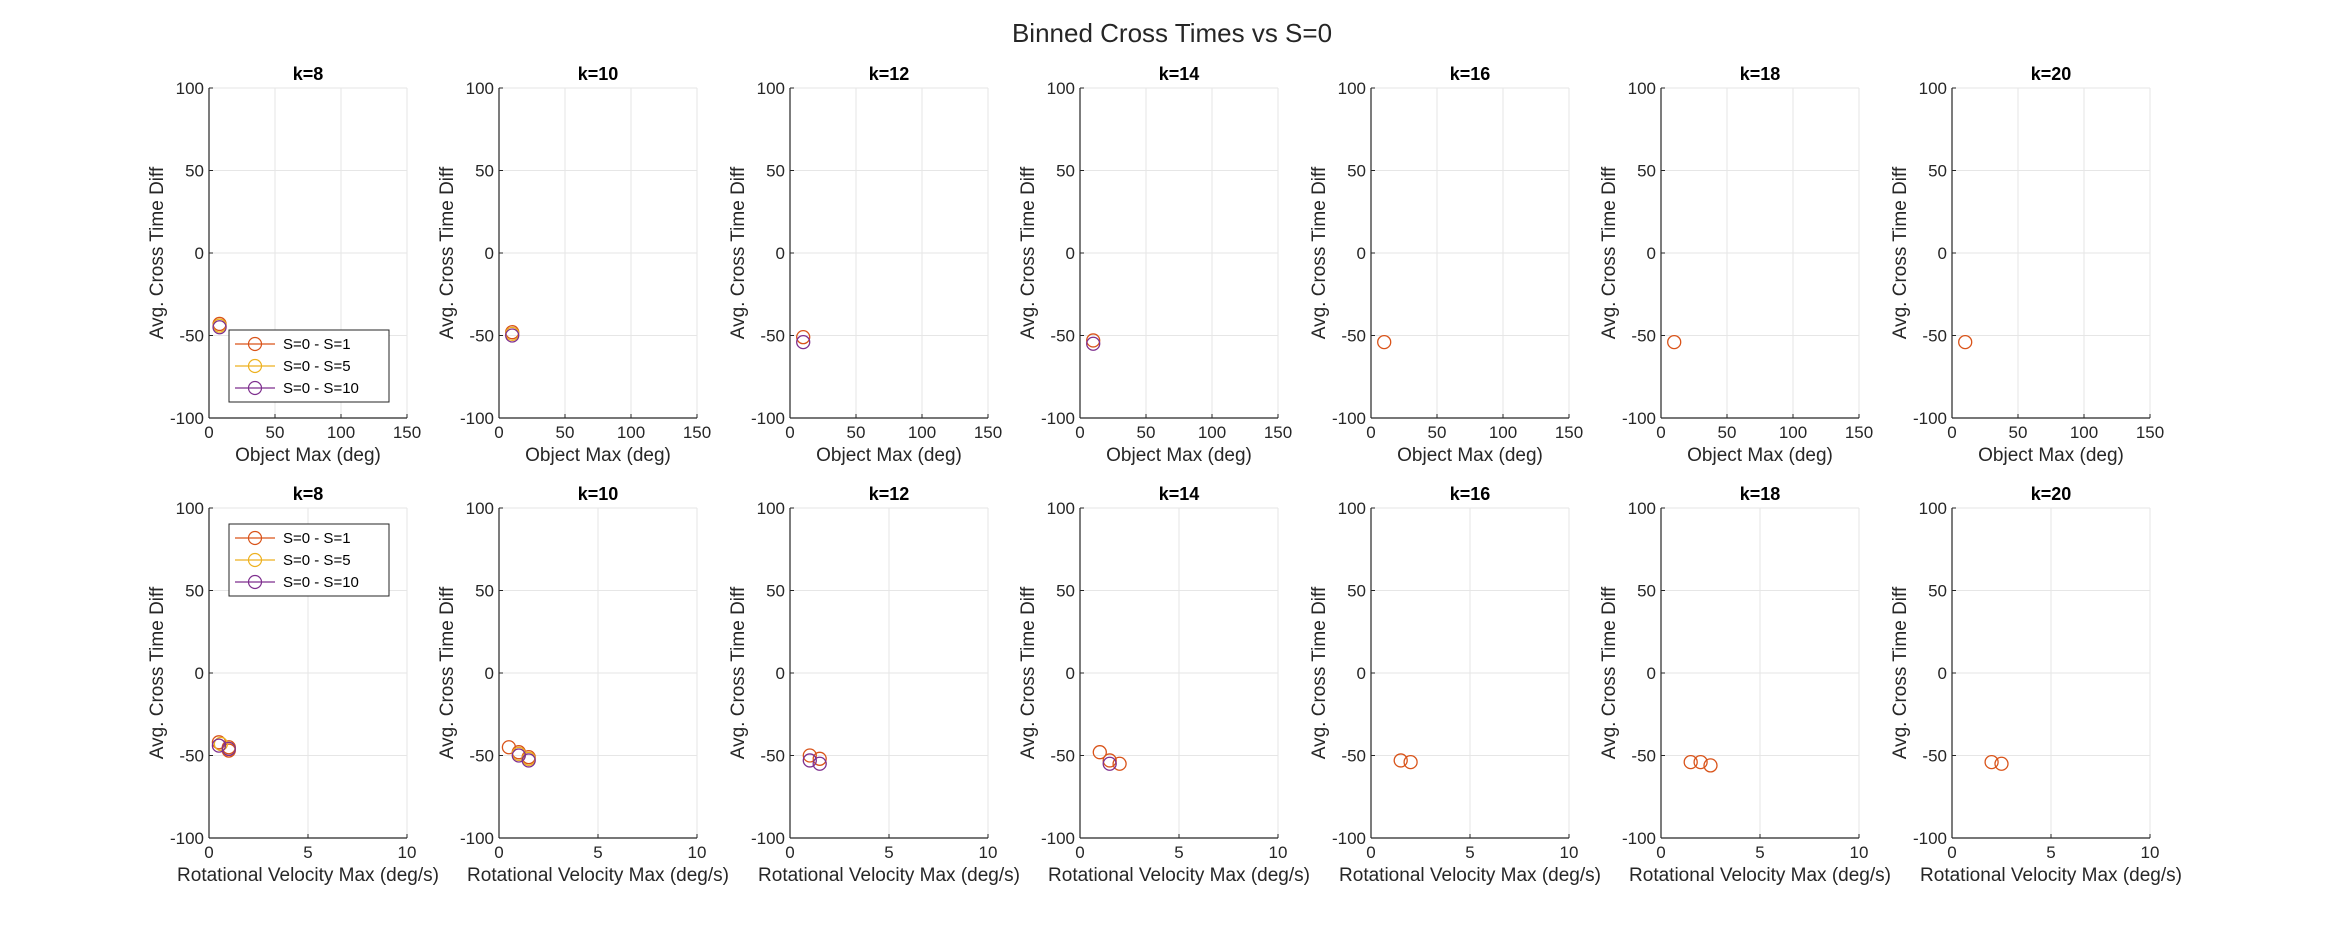 This screenshot has height=938, width=2344. Describe the element at coordinates (598, 494) in the screenshot. I see `panel-title: k=10` at that location.